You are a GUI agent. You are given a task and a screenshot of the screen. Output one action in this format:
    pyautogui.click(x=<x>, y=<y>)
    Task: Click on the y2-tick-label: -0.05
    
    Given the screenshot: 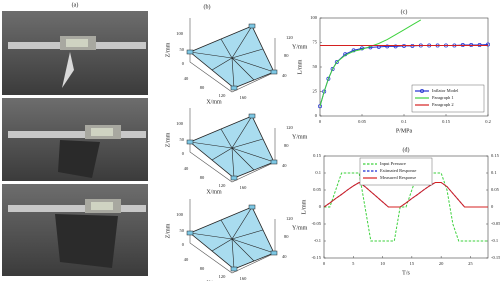 What is the action you would take?
    pyautogui.click(x=495, y=223)
    